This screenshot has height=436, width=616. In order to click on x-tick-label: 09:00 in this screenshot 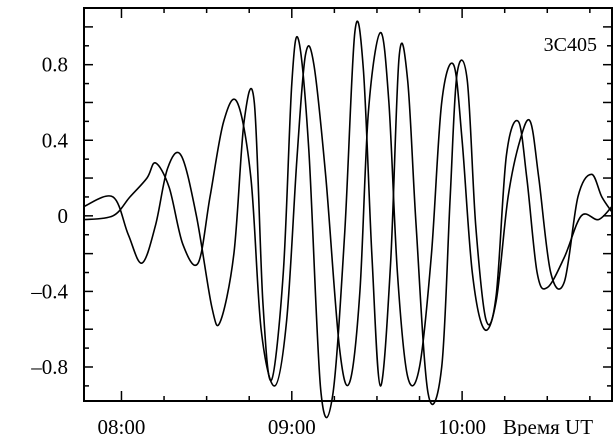, I will do `click(292, 425)`.